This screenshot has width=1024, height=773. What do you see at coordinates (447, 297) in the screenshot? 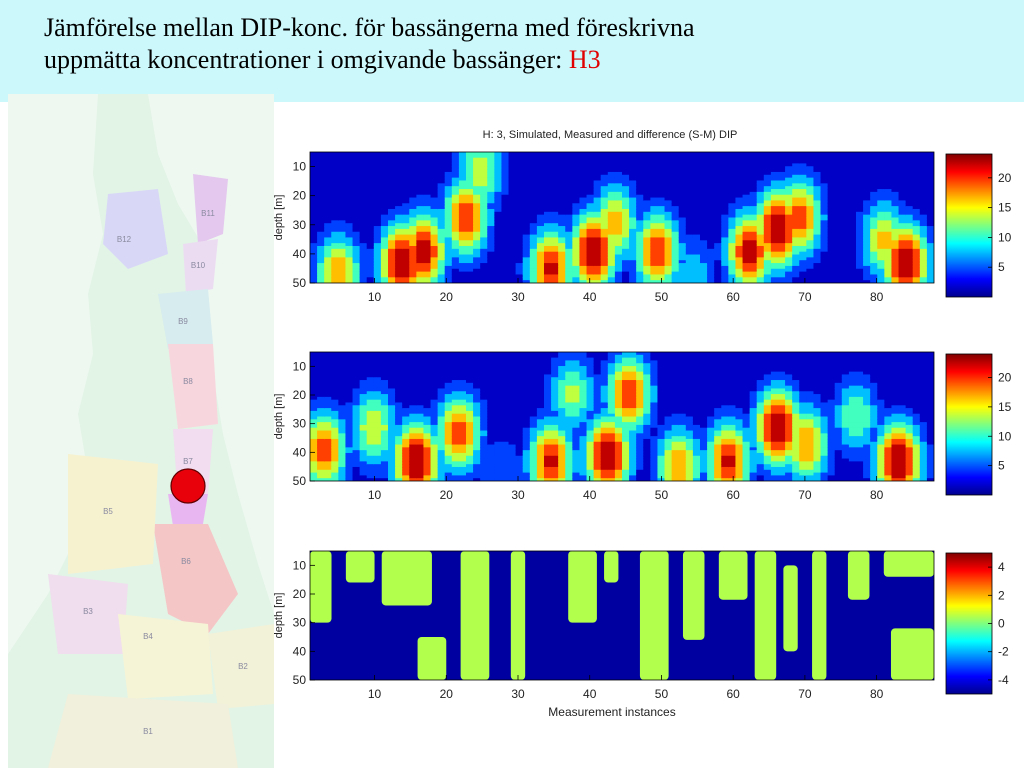
I see `x-tick-label: 20` at bounding box center [447, 297].